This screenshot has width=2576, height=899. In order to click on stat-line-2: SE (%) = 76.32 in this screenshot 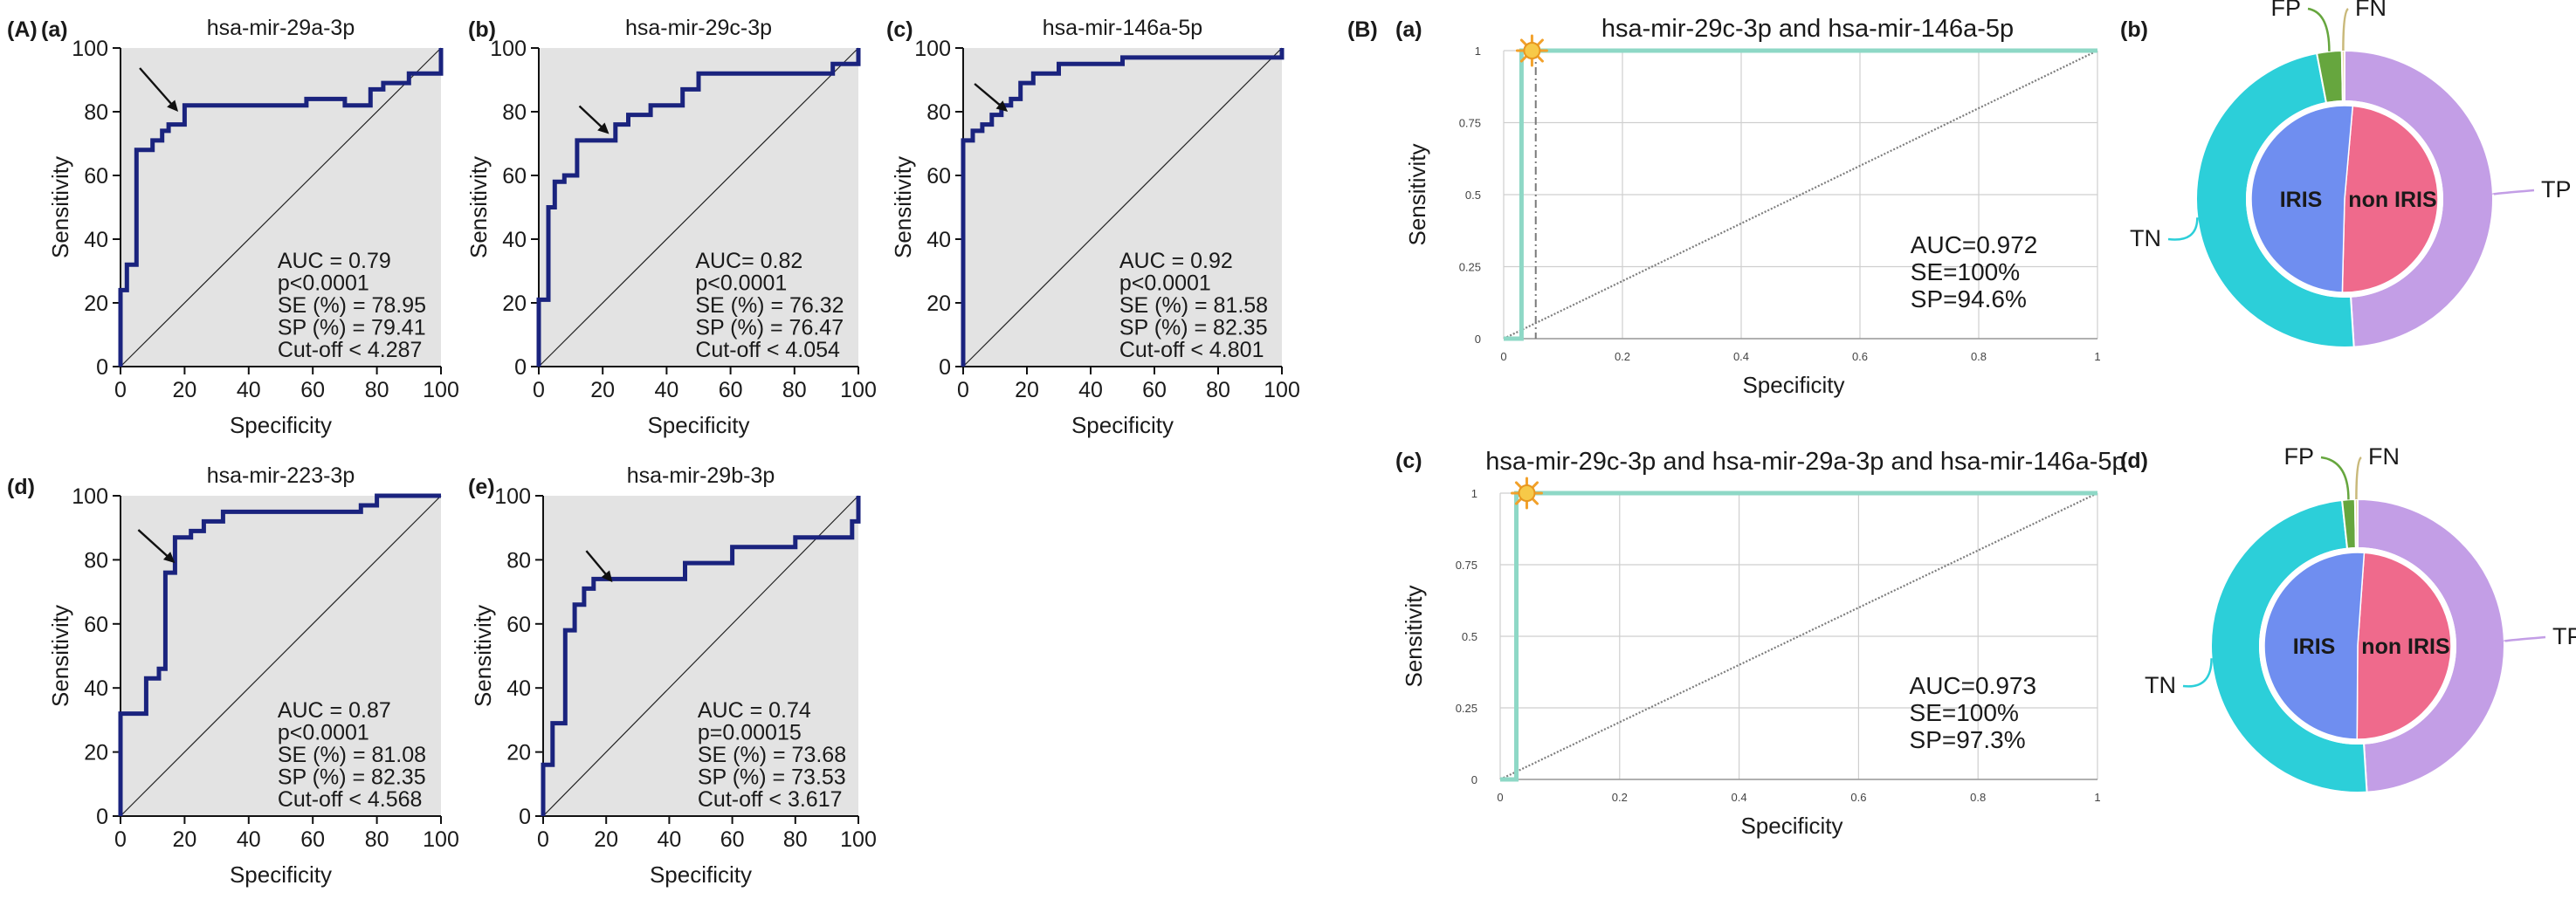, I will do `click(769, 305)`.